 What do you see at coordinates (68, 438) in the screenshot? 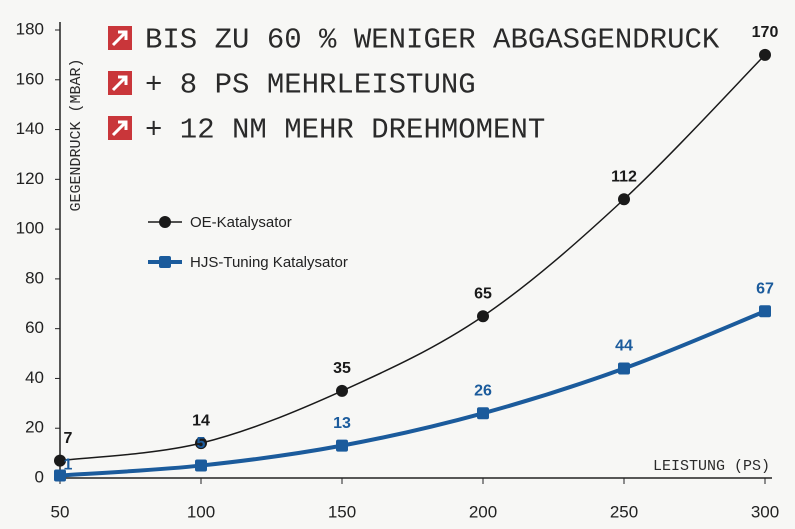
I see `data-label: 7` at bounding box center [68, 438].